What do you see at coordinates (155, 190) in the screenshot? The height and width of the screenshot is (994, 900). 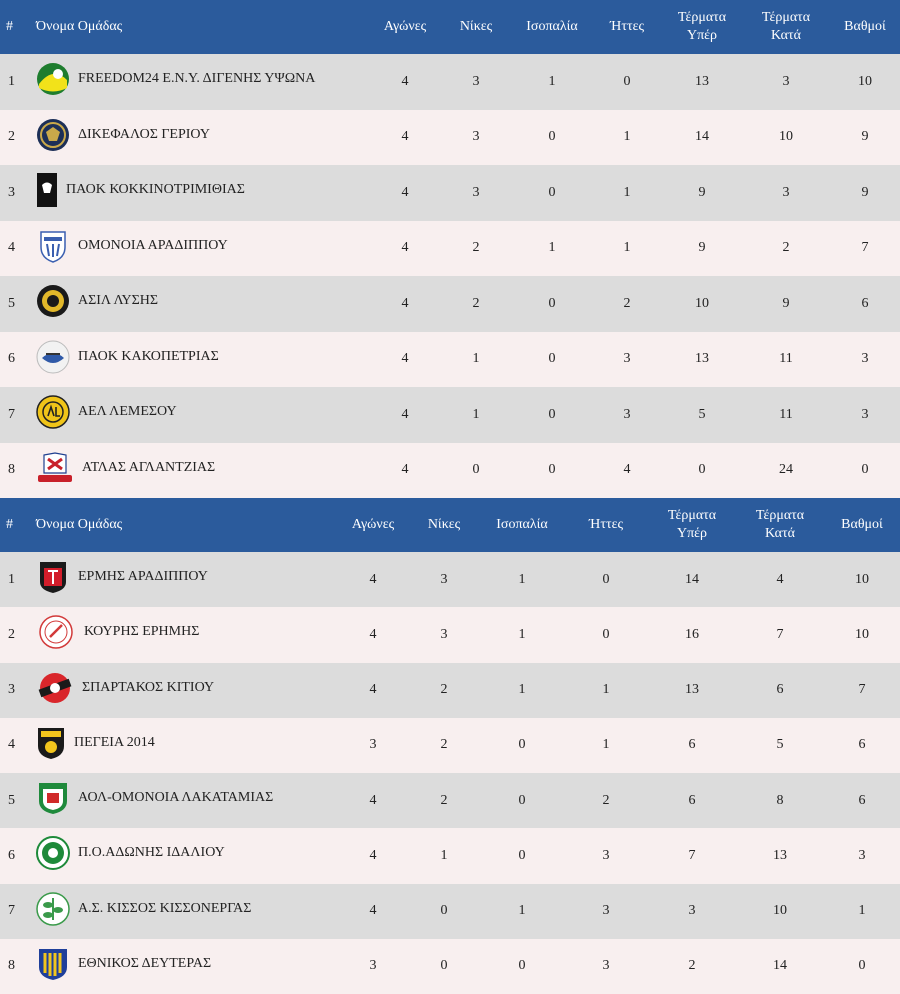 I see `team-name: ΠΑΟΚ ΚΟΚΚΙΝΟΤΡΙΜΙΘΙΑΣ` at bounding box center [155, 190].